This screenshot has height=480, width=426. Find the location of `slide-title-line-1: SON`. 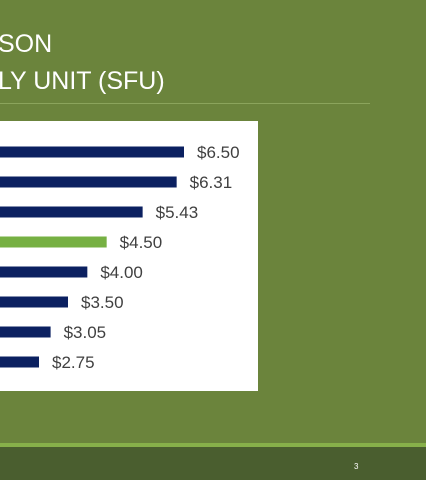

slide-title-line-1: SON is located at coordinates (26, 44).